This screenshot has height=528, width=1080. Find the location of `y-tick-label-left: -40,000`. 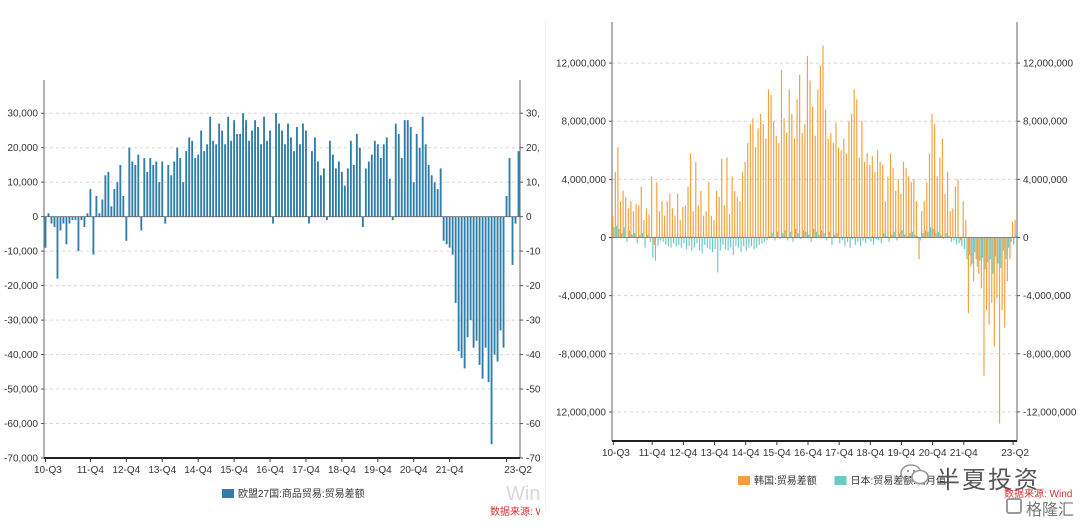

y-tick-label-left: -40,000 is located at coordinates (21, 355).